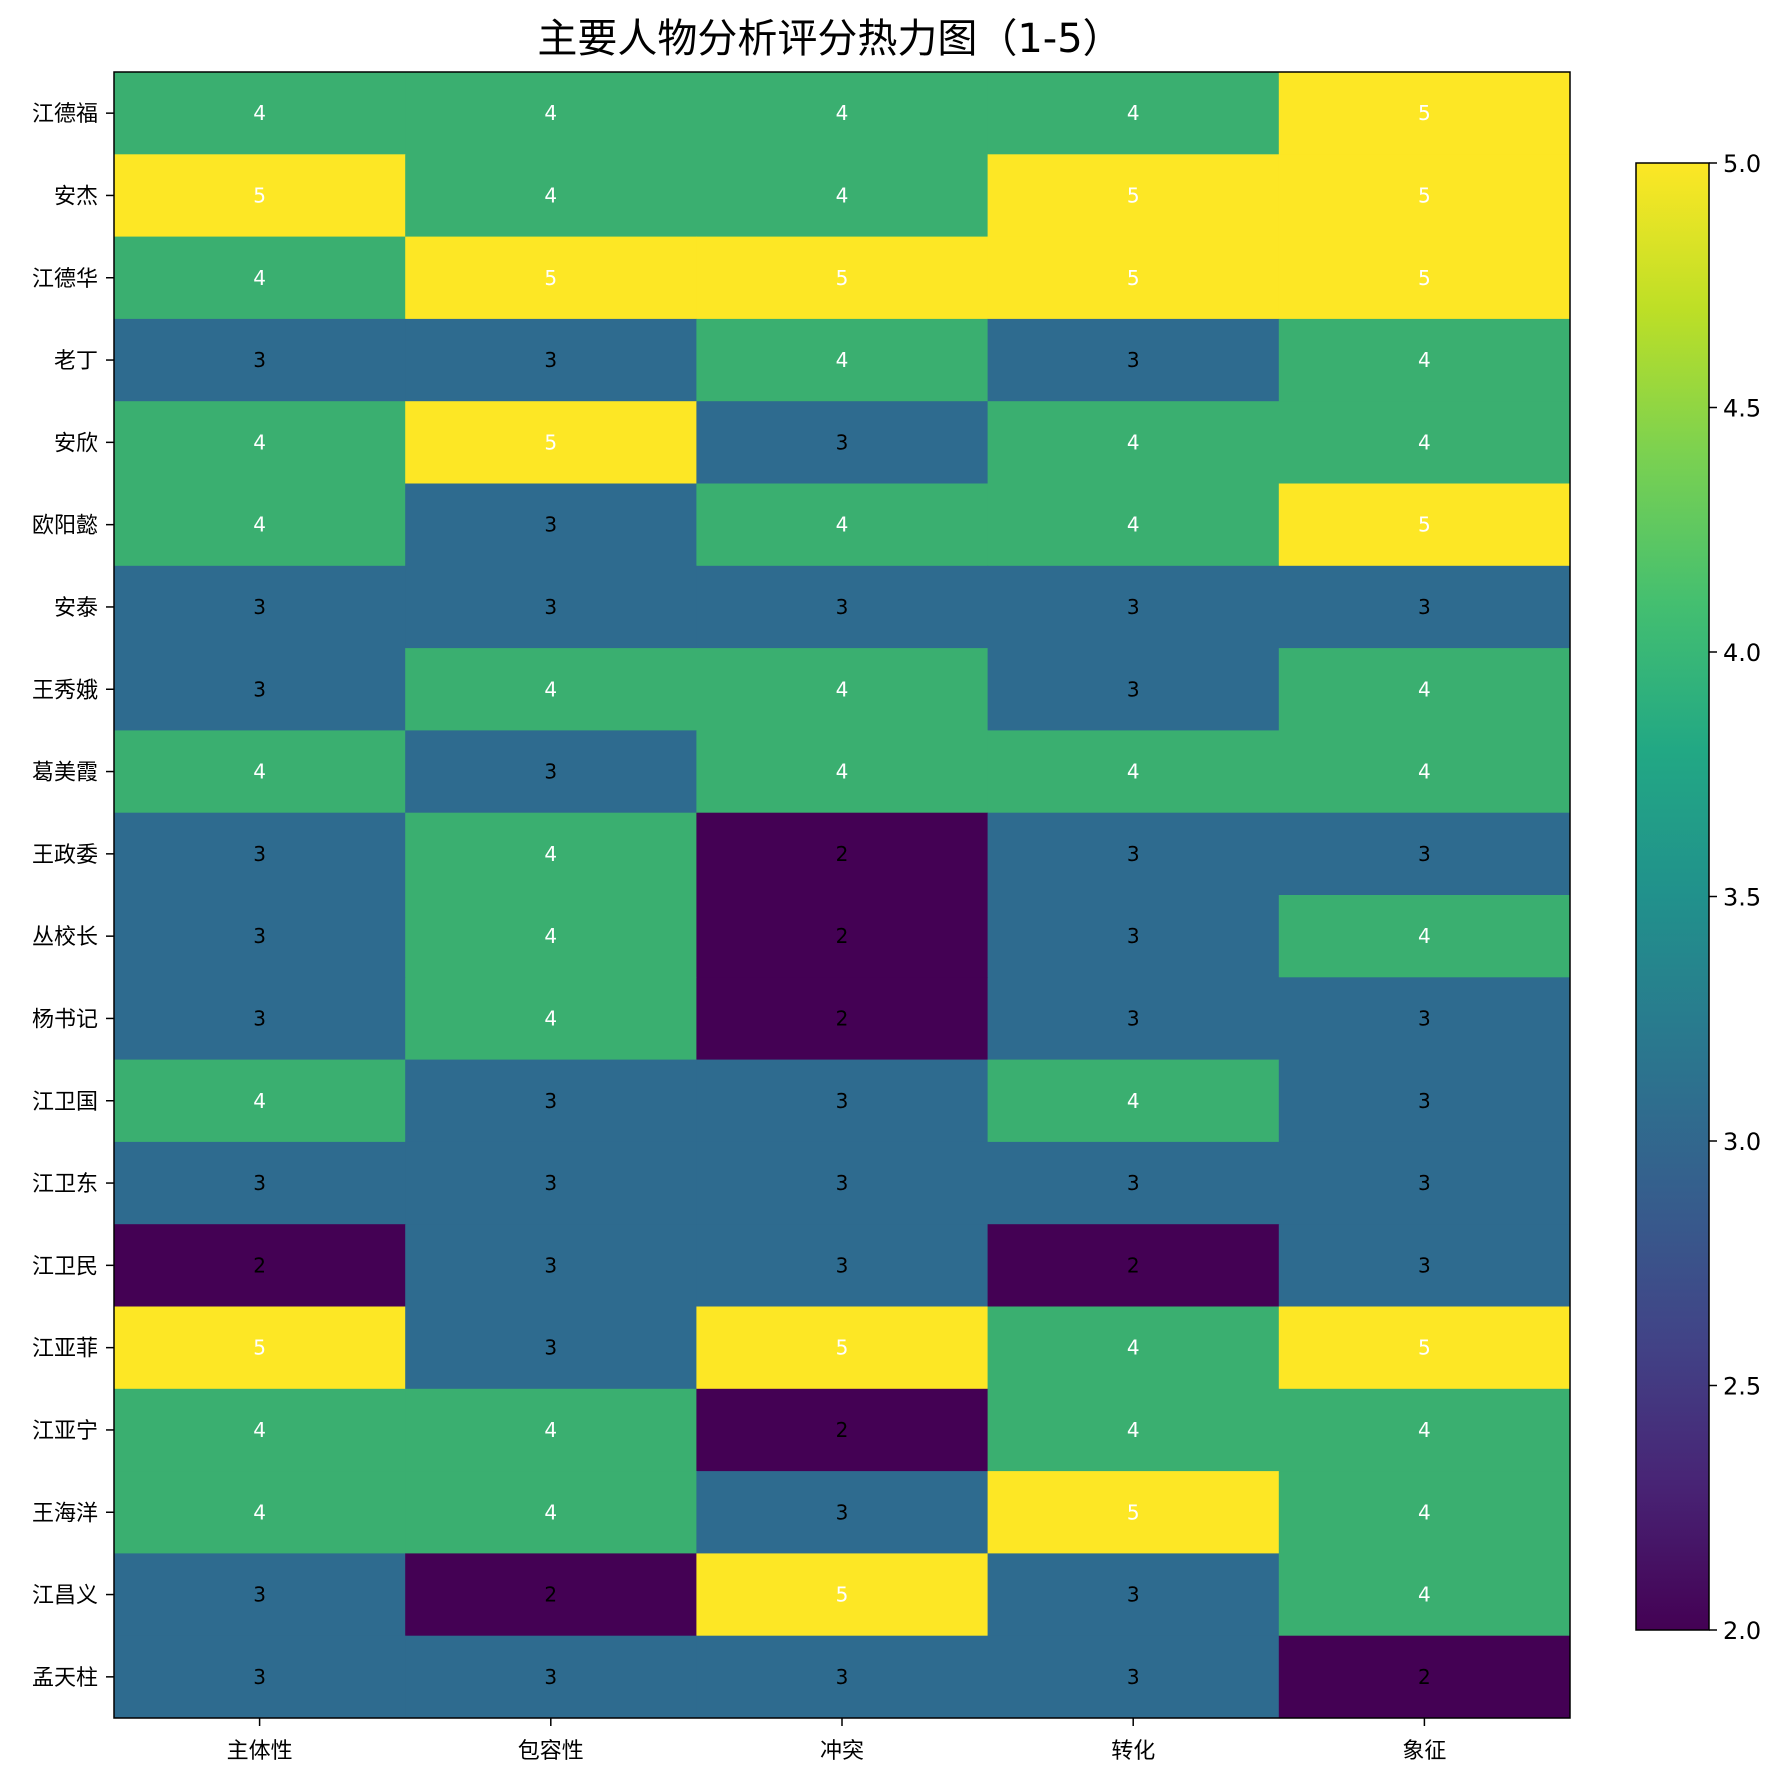 This screenshot has width=1779, height=1782. What do you see at coordinates (65, 1596) in the screenshot?
I see `y-tick-label: 江昌义` at bounding box center [65, 1596].